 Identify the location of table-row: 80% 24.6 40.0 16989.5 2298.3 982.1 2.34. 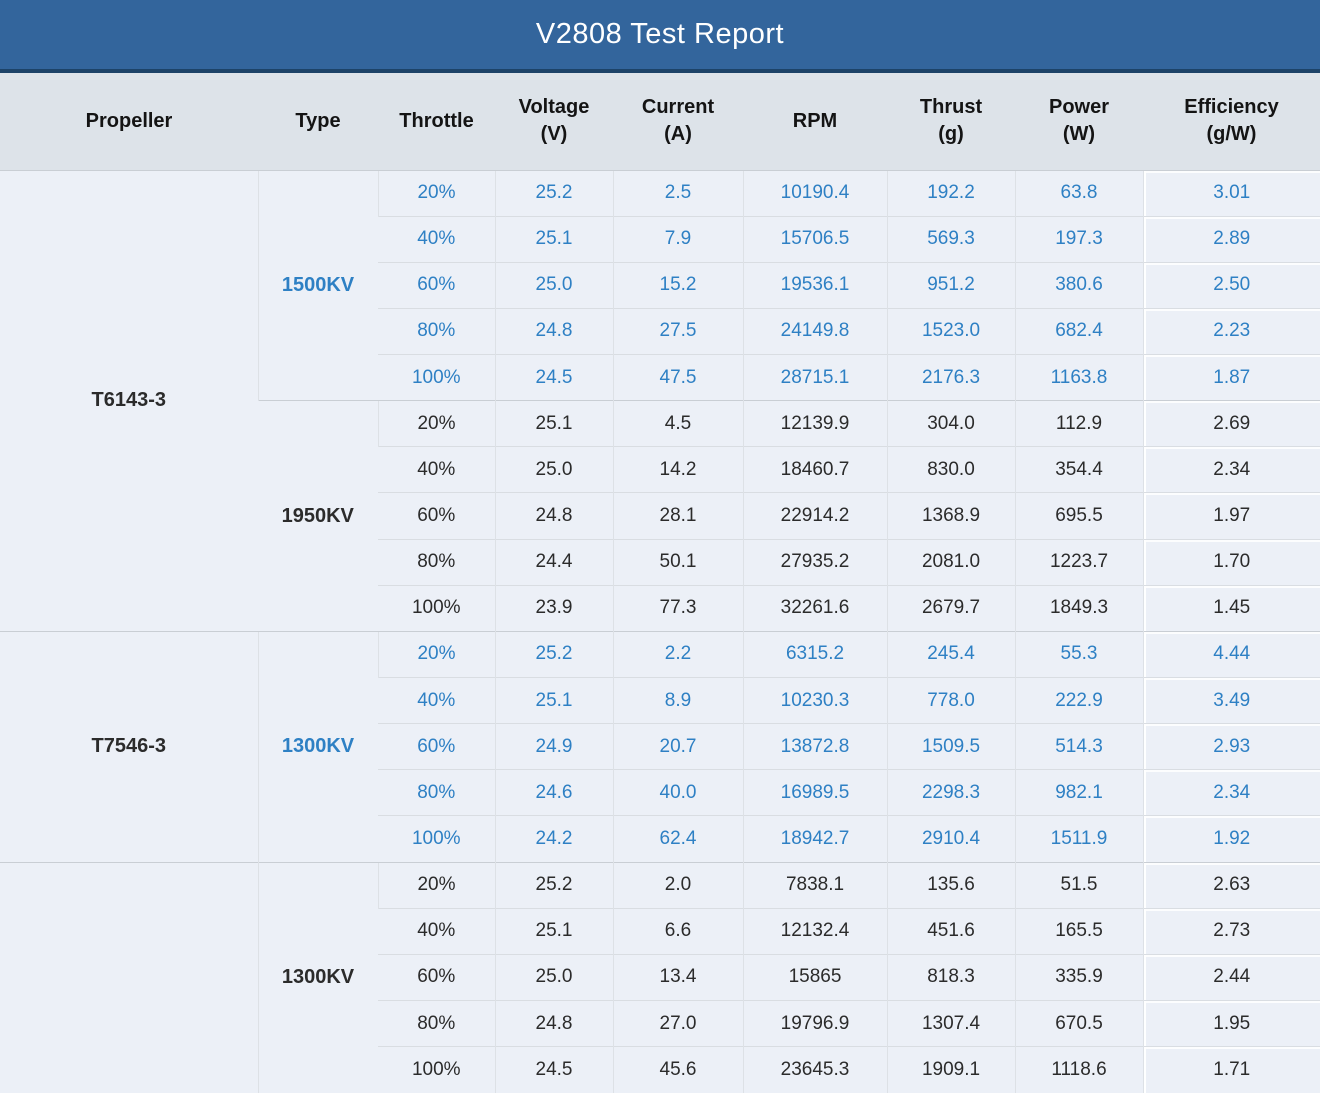
(660, 792).